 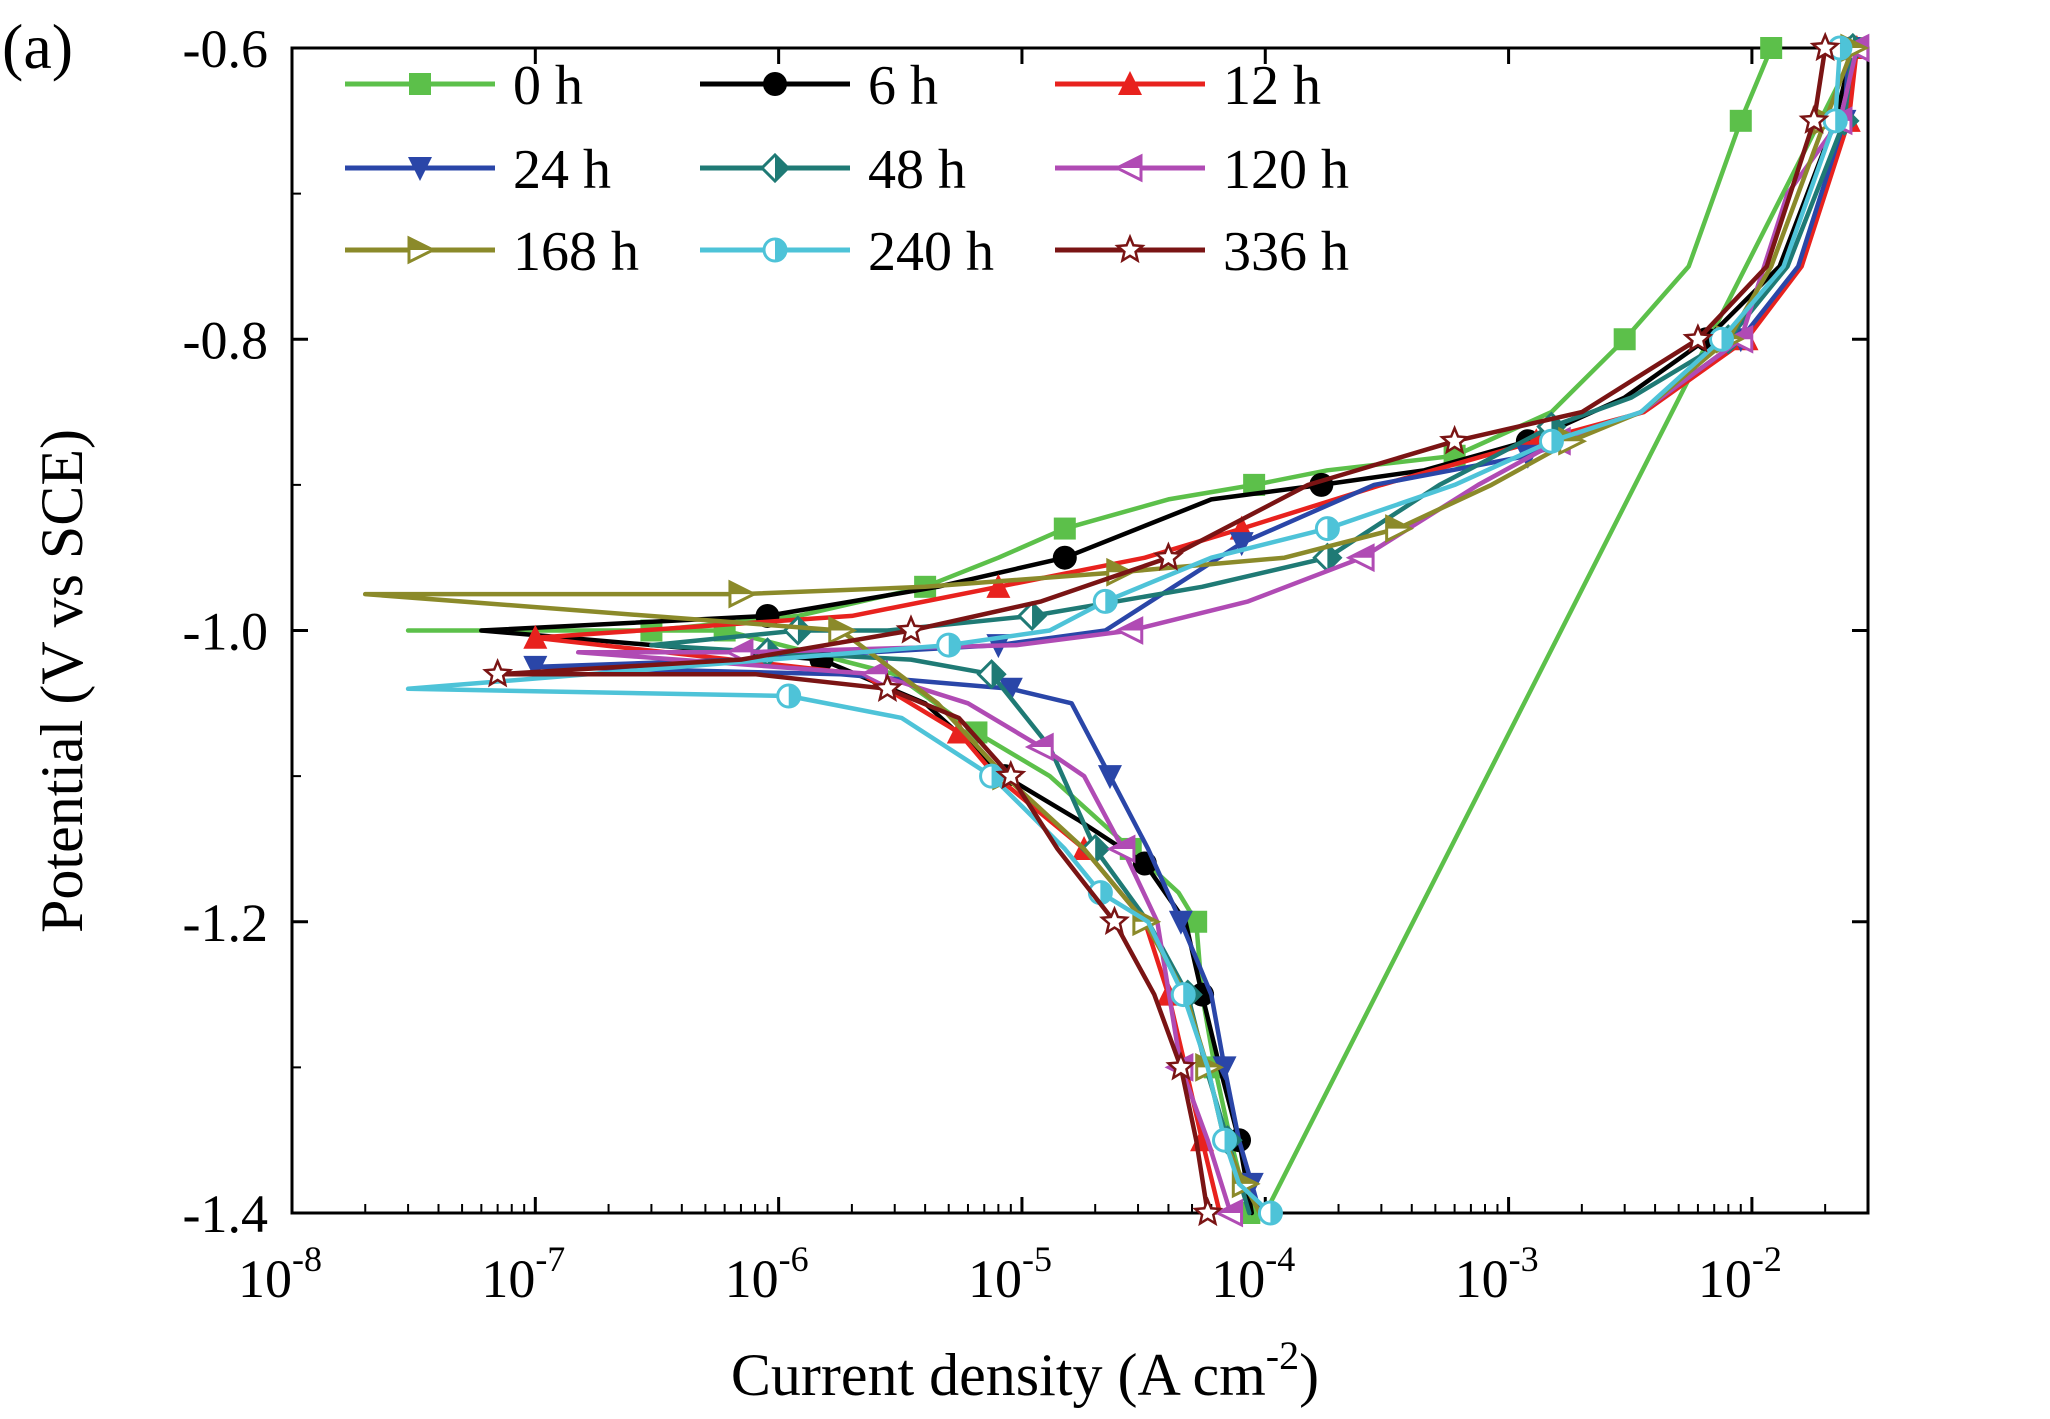 What do you see at coordinates (903, 86) in the screenshot?
I see `legend-label: 6 h` at bounding box center [903, 86].